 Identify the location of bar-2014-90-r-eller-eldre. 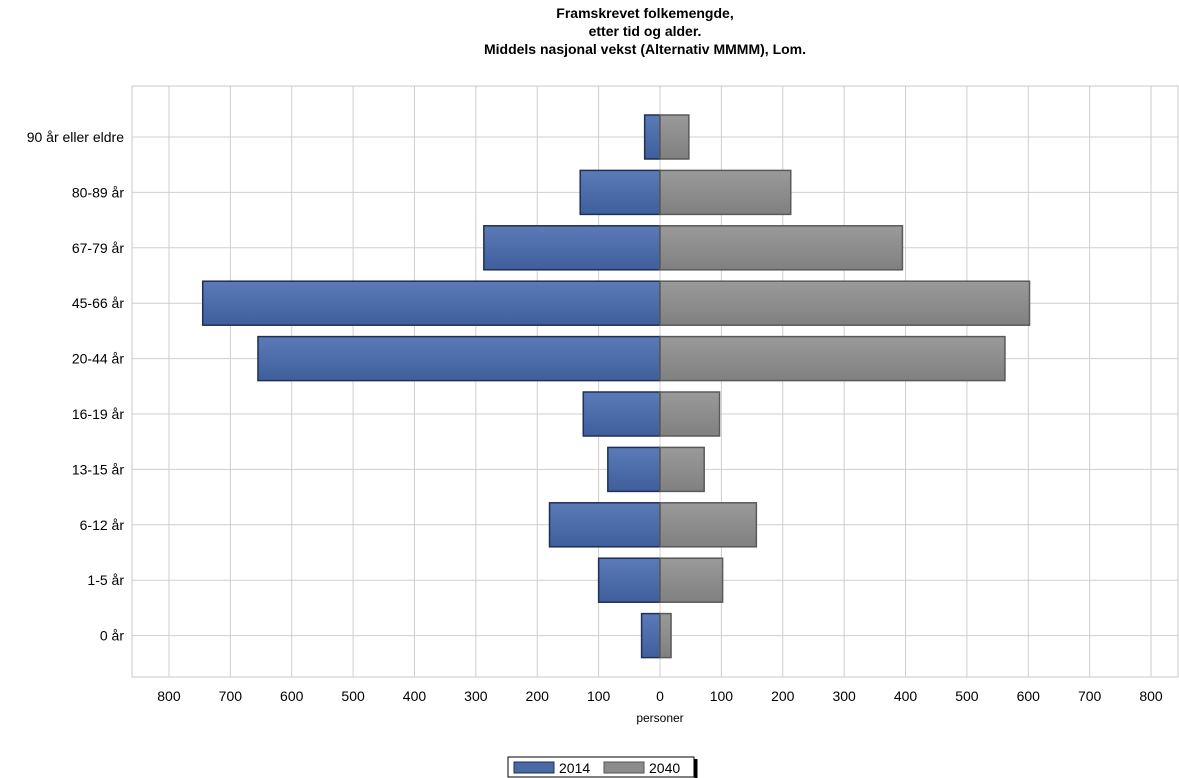
(652, 137).